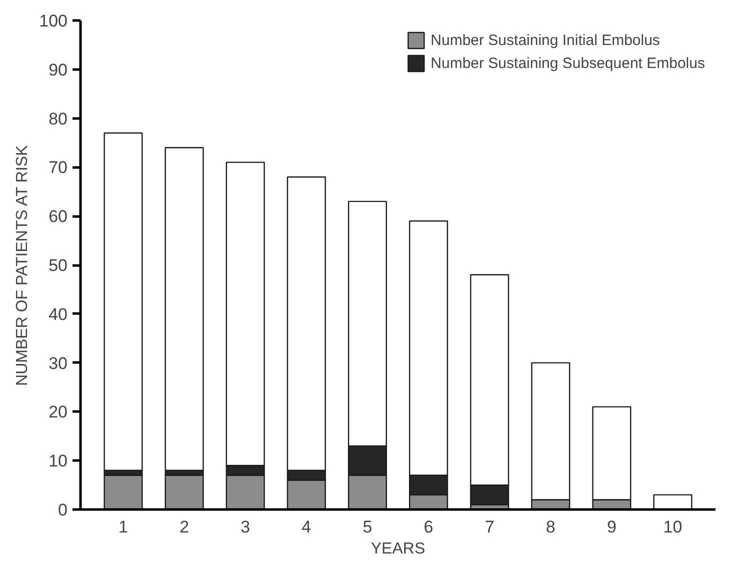 The height and width of the screenshot is (564, 739). What do you see at coordinates (58, 461) in the screenshot?
I see `y-tick-label: 10` at bounding box center [58, 461].